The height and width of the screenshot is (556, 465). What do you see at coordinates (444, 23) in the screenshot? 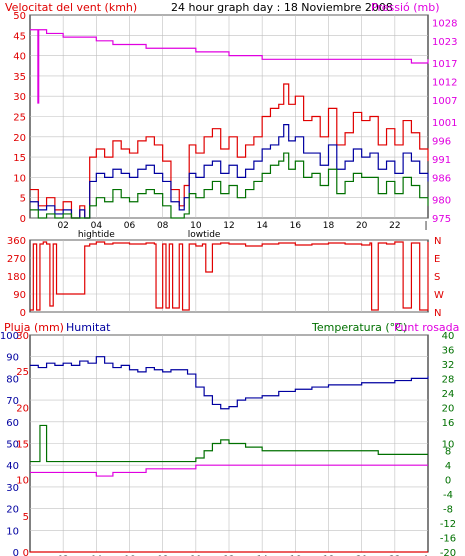
I see `pressure-y-tick: 1028` at bounding box center [444, 23].